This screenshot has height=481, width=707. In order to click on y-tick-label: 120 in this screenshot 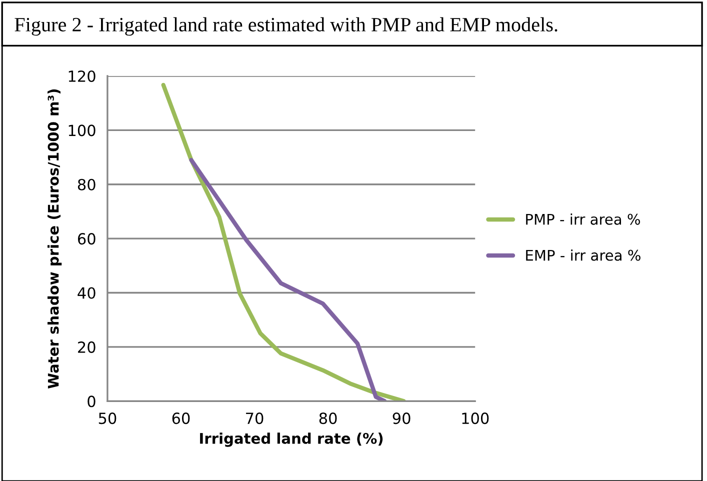, I will do `click(82, 76)`.